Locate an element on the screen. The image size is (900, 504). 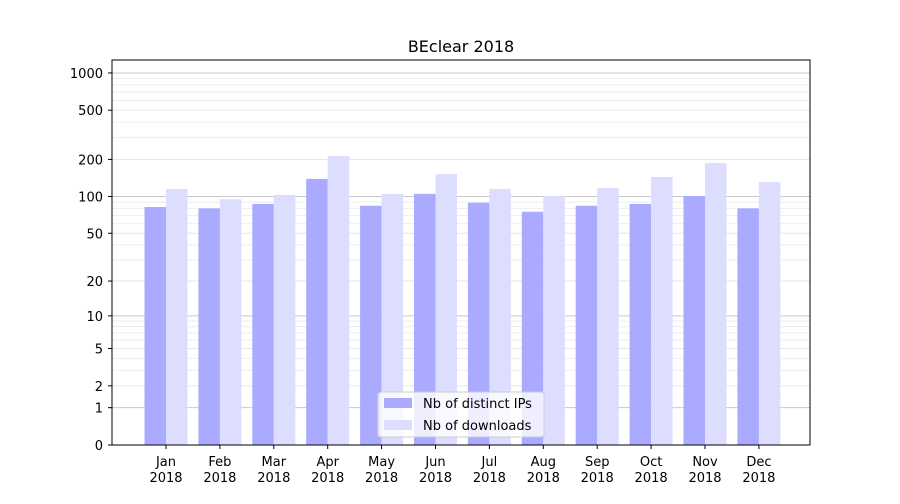
chart-title: BEclear 2018 is located at coordinates (461, 46).